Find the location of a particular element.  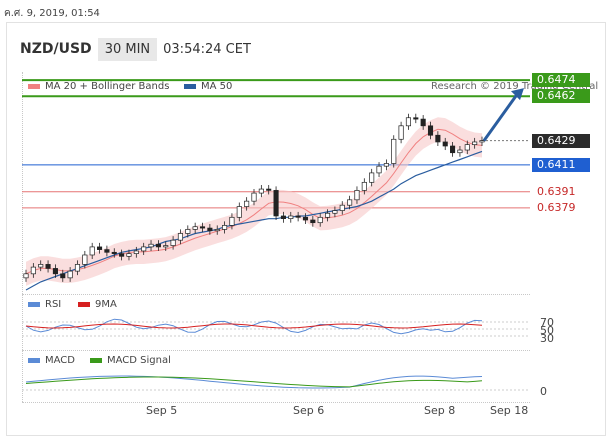

level-tag-0.6391: 0.6391 is located at coordinates (556, 191).